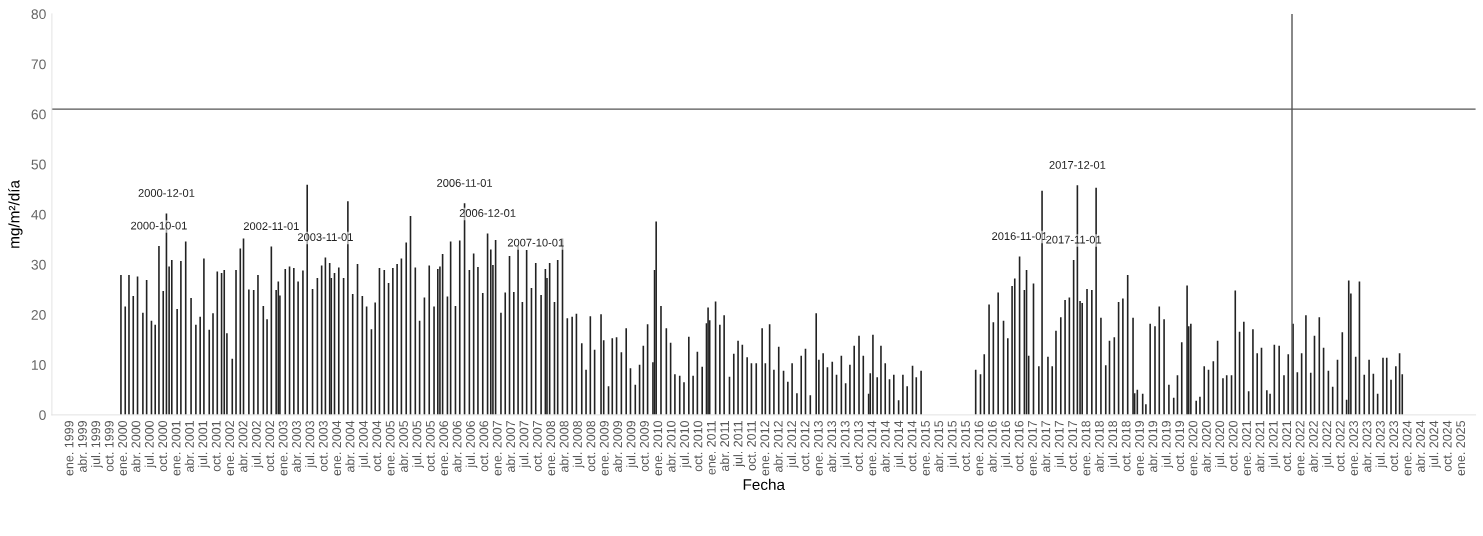 This screenshot has height=536, width=1483. I want to click on x-tick-label: abr. 1999, so click(82, 447).